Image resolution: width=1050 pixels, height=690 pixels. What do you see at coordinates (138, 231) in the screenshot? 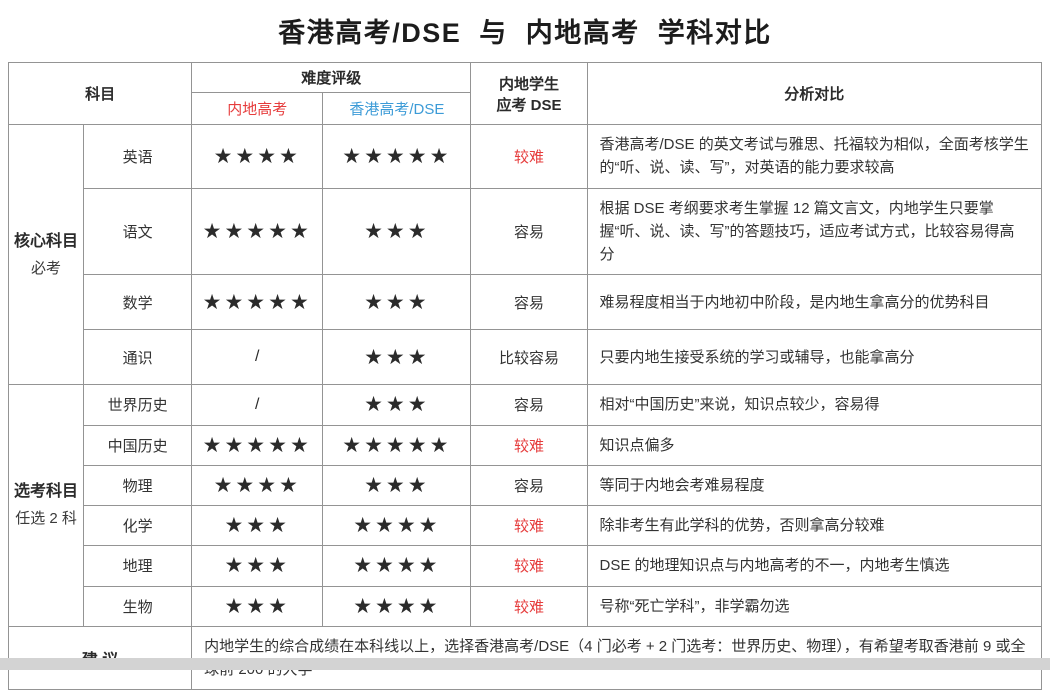
I see `subject-cell: 语文` at bounding box center [138, 231].